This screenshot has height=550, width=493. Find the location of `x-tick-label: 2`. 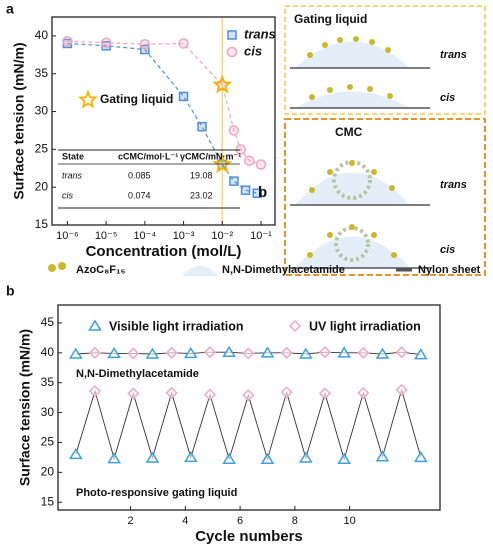

x-tick-label: 2 is located at coordinates (131, 521).